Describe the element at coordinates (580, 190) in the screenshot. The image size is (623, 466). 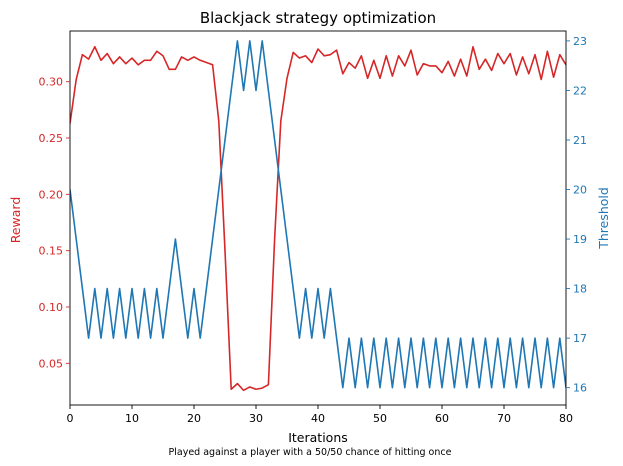
I see `y-right-tick-label: 20` at that location.